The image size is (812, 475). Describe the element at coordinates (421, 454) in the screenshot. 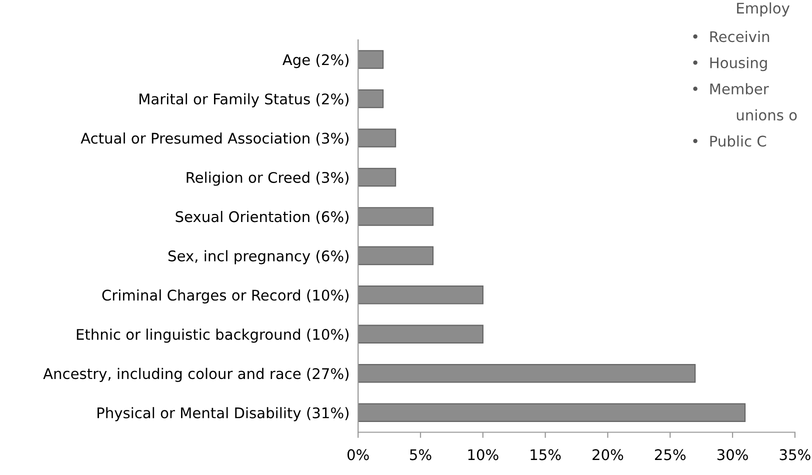

I see `x-tick-label: 5%` at that location.